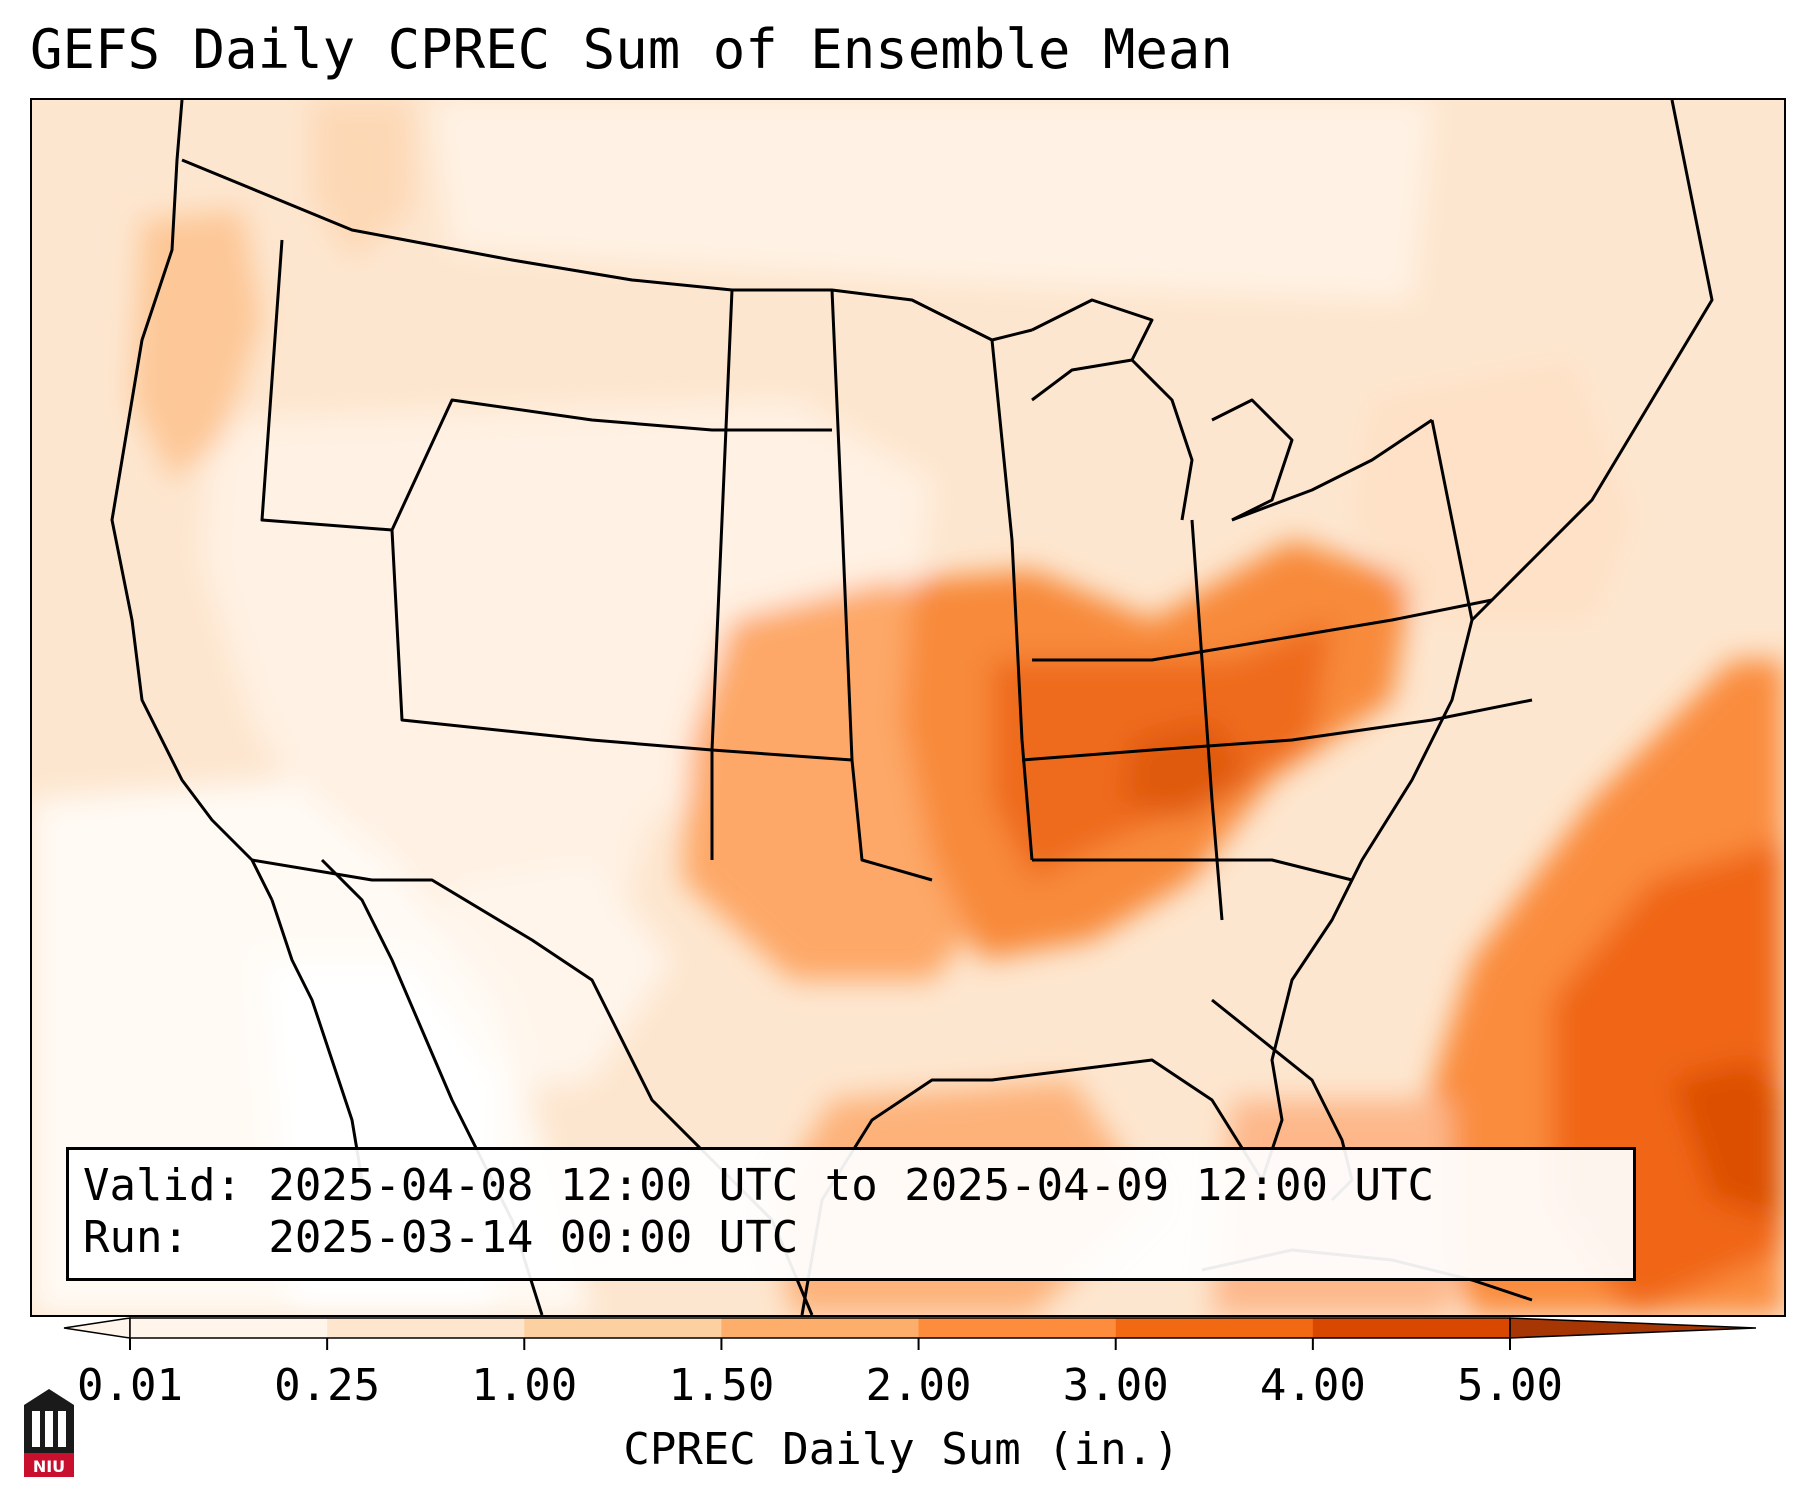 The height and width of the screenshot is (1500, 1803). Describe the element at coordinates (1262, 630) in the screenshot. I see `state-lines-ohio` at that location.